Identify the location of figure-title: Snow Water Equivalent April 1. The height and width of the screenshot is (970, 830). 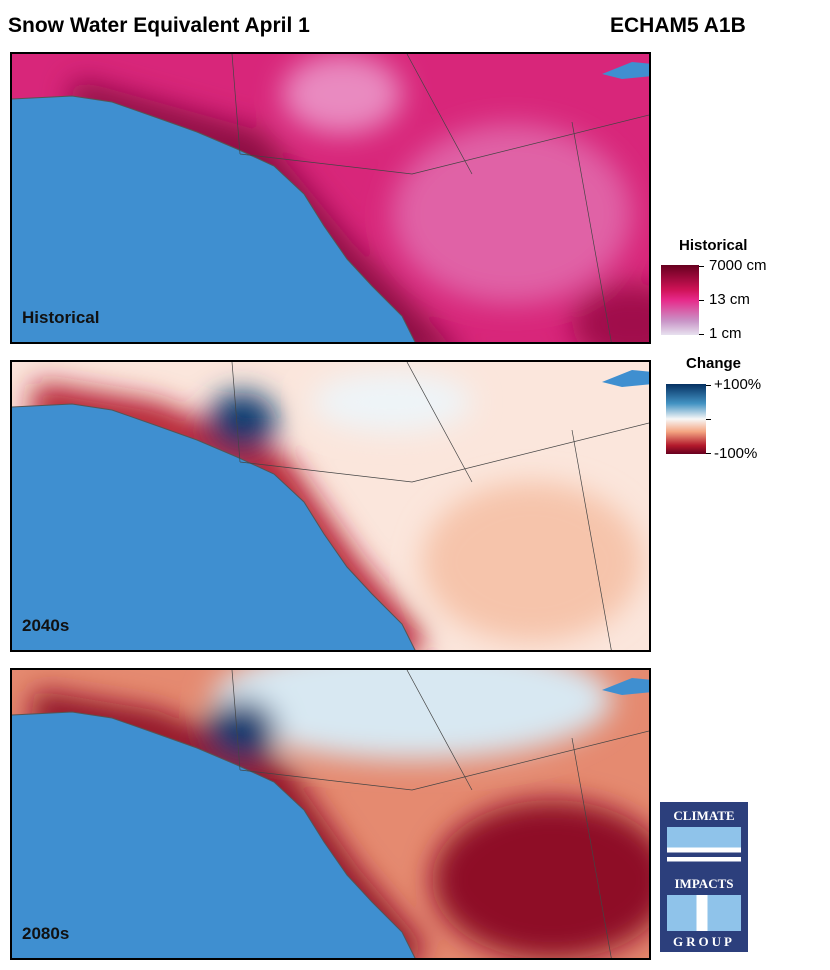
(159, 25).